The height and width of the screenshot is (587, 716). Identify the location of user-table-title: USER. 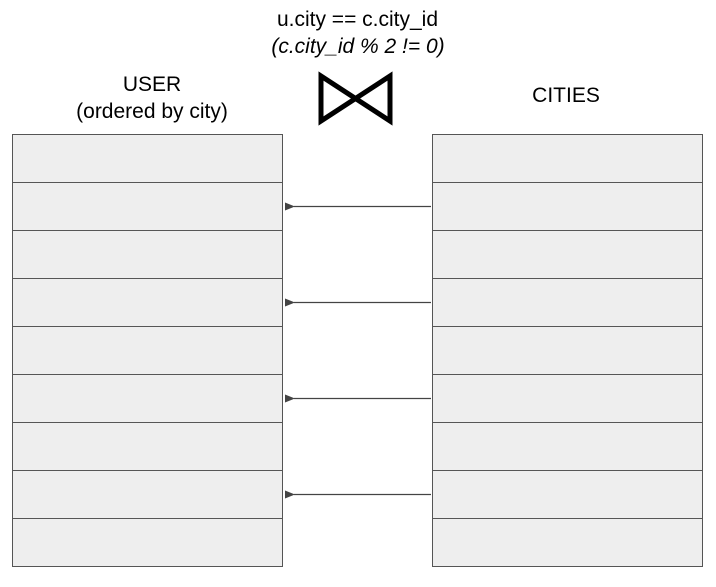
(152, 84).